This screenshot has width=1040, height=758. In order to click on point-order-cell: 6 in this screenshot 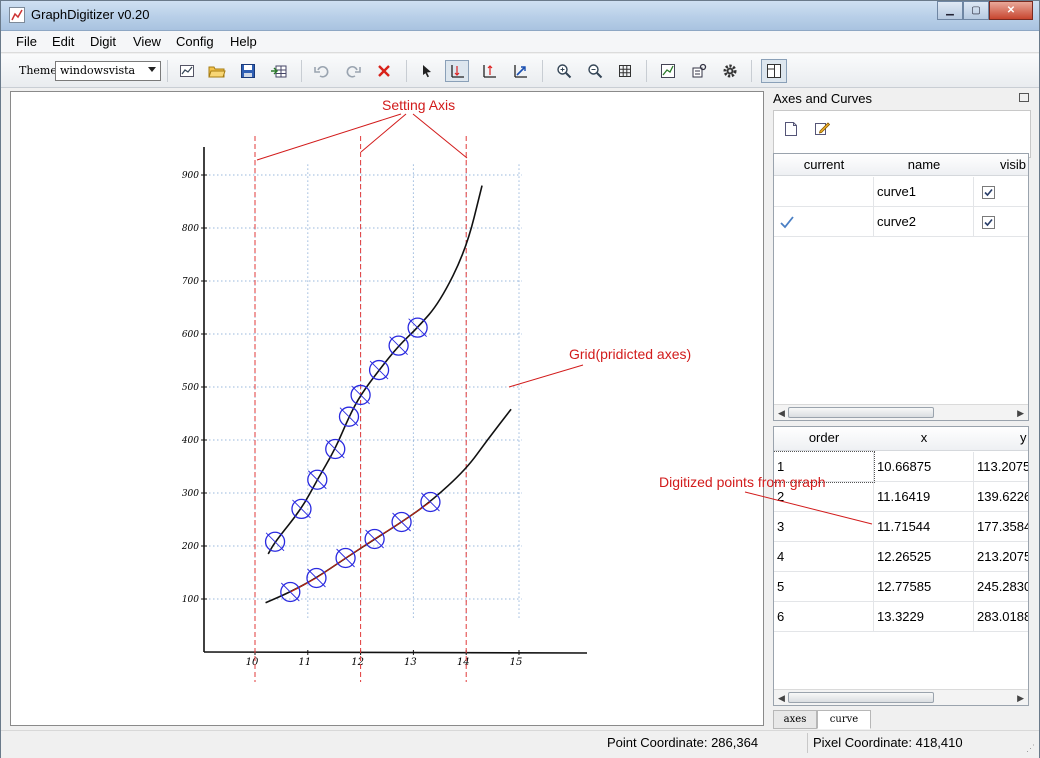, I will do `click(824, 617)`.